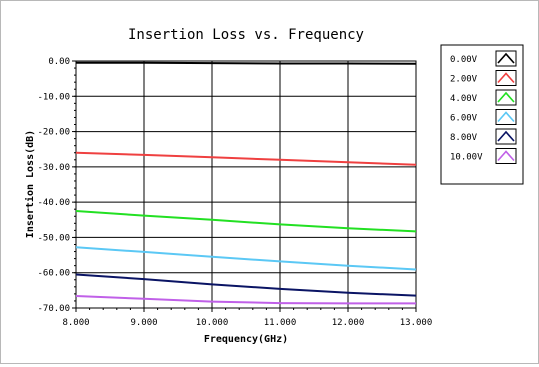  What do you see at coordinates (212, 323) in the screenshot?
I see `x-tick-label: 10.000` at bounding box center [212, 323].